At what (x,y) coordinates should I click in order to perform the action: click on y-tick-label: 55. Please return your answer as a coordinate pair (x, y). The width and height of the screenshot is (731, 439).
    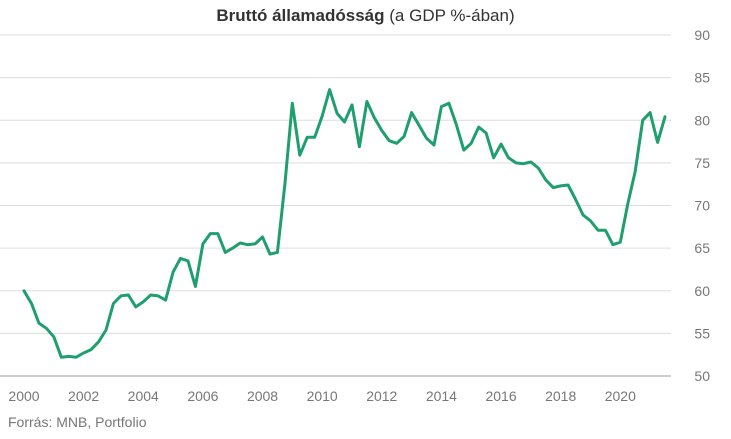
    Looking at the image, I should click on (702, 333).